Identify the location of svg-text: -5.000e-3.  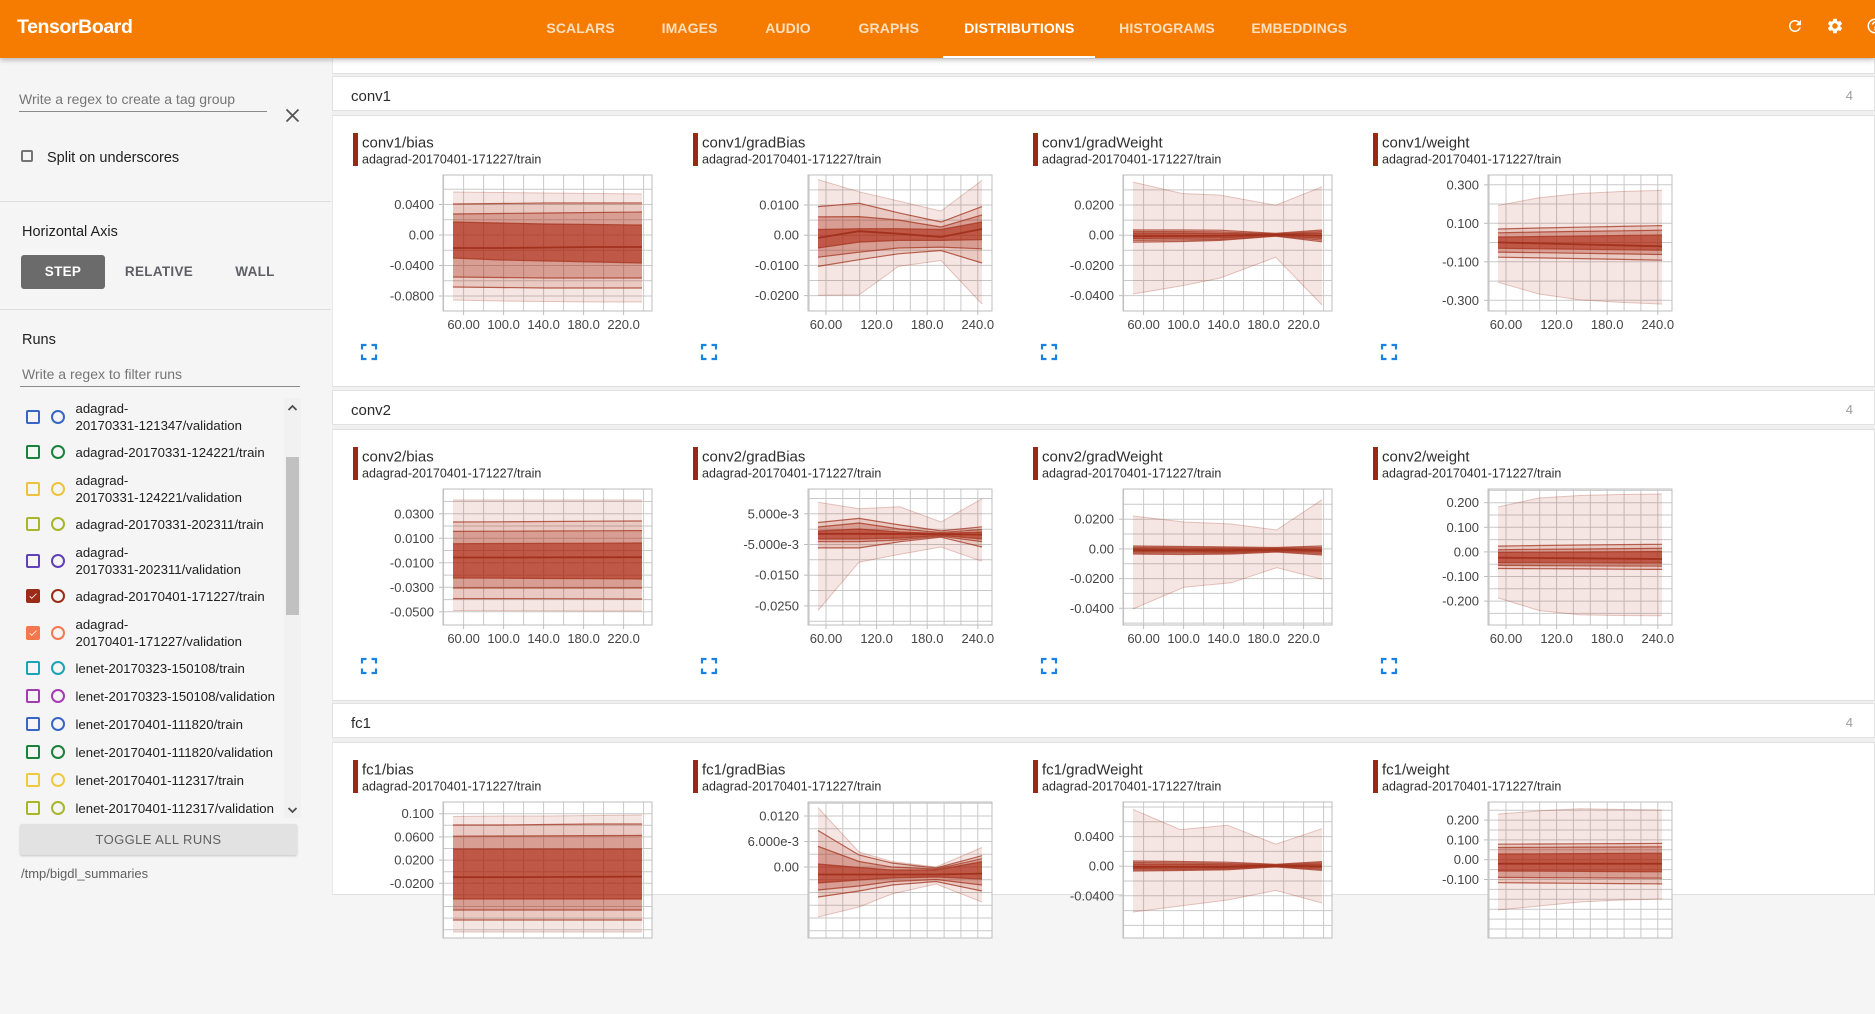
(771, 544).